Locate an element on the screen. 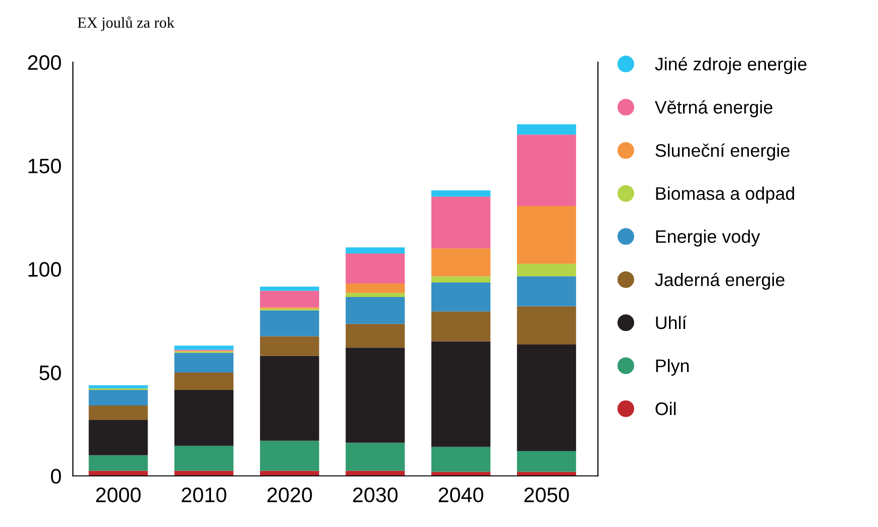  legend-label: Biomasa a odpad is located at coordinates (725, 195).